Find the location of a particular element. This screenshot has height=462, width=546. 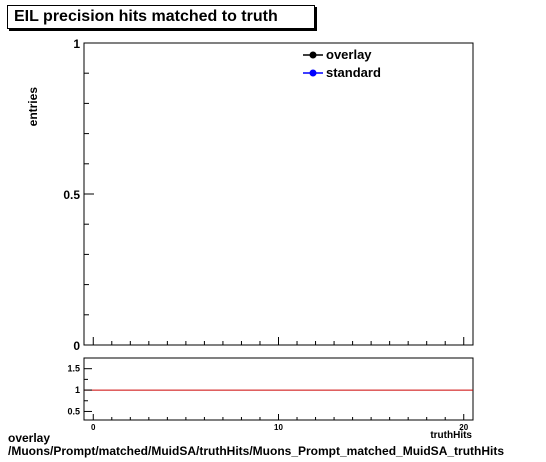

ratio-x-ticks: 0 10 20 is located at coordinates (280, 423).